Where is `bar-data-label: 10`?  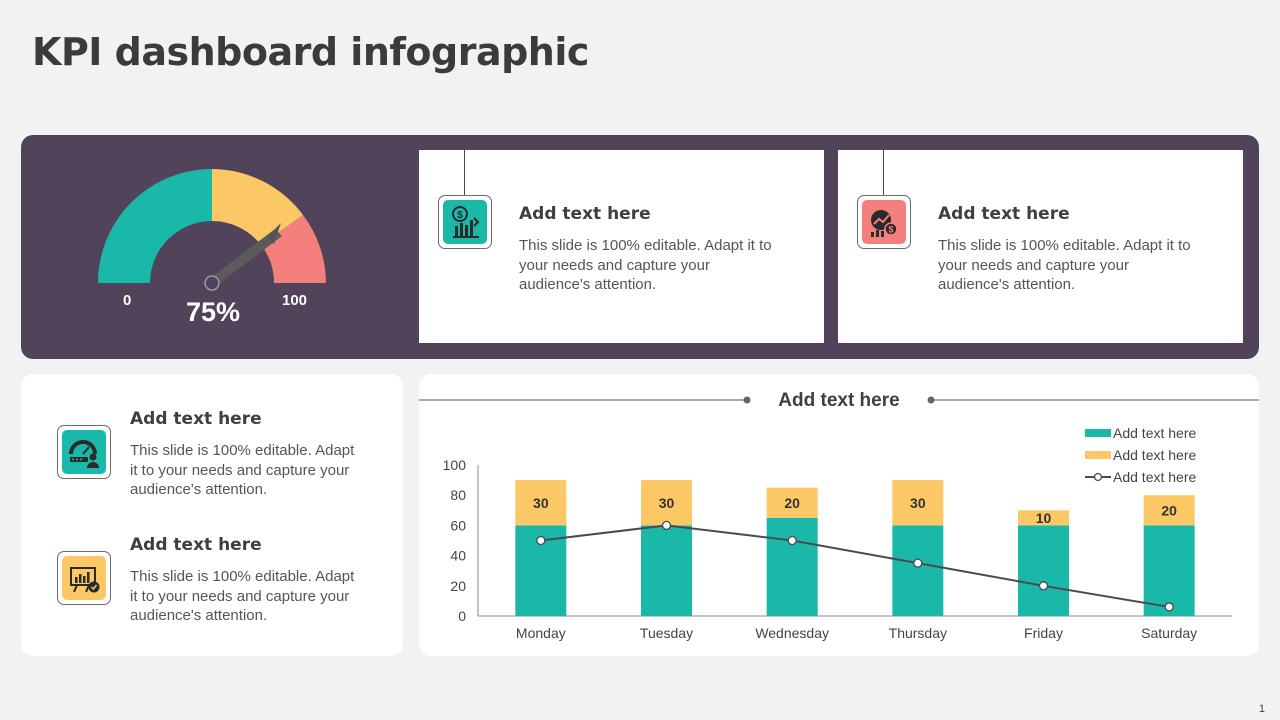
bar-data-label: 10 is located at coordinates (1044, 518).